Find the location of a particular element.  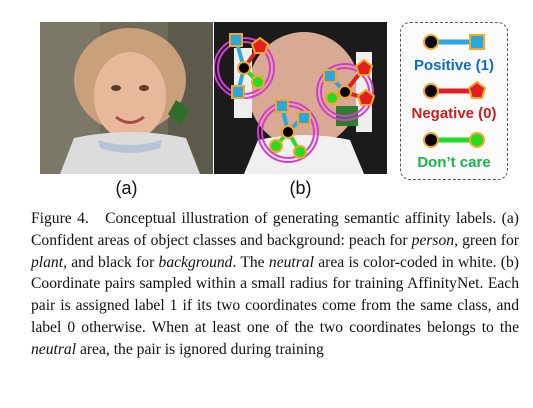

negative-pair-icon is located at coordinates (455, 89).